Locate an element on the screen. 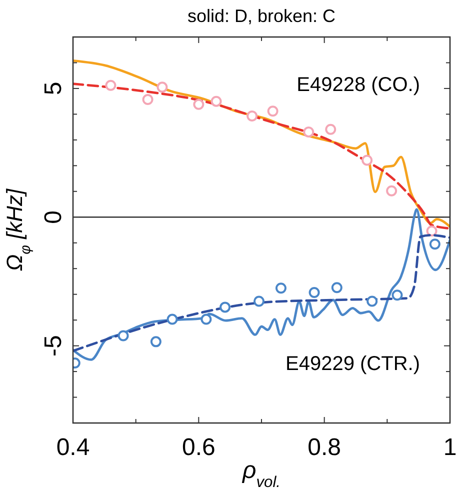 The width and height of the screenshot is (462, 492). y-tick-label: 5 is located at coordinates (53, 89).